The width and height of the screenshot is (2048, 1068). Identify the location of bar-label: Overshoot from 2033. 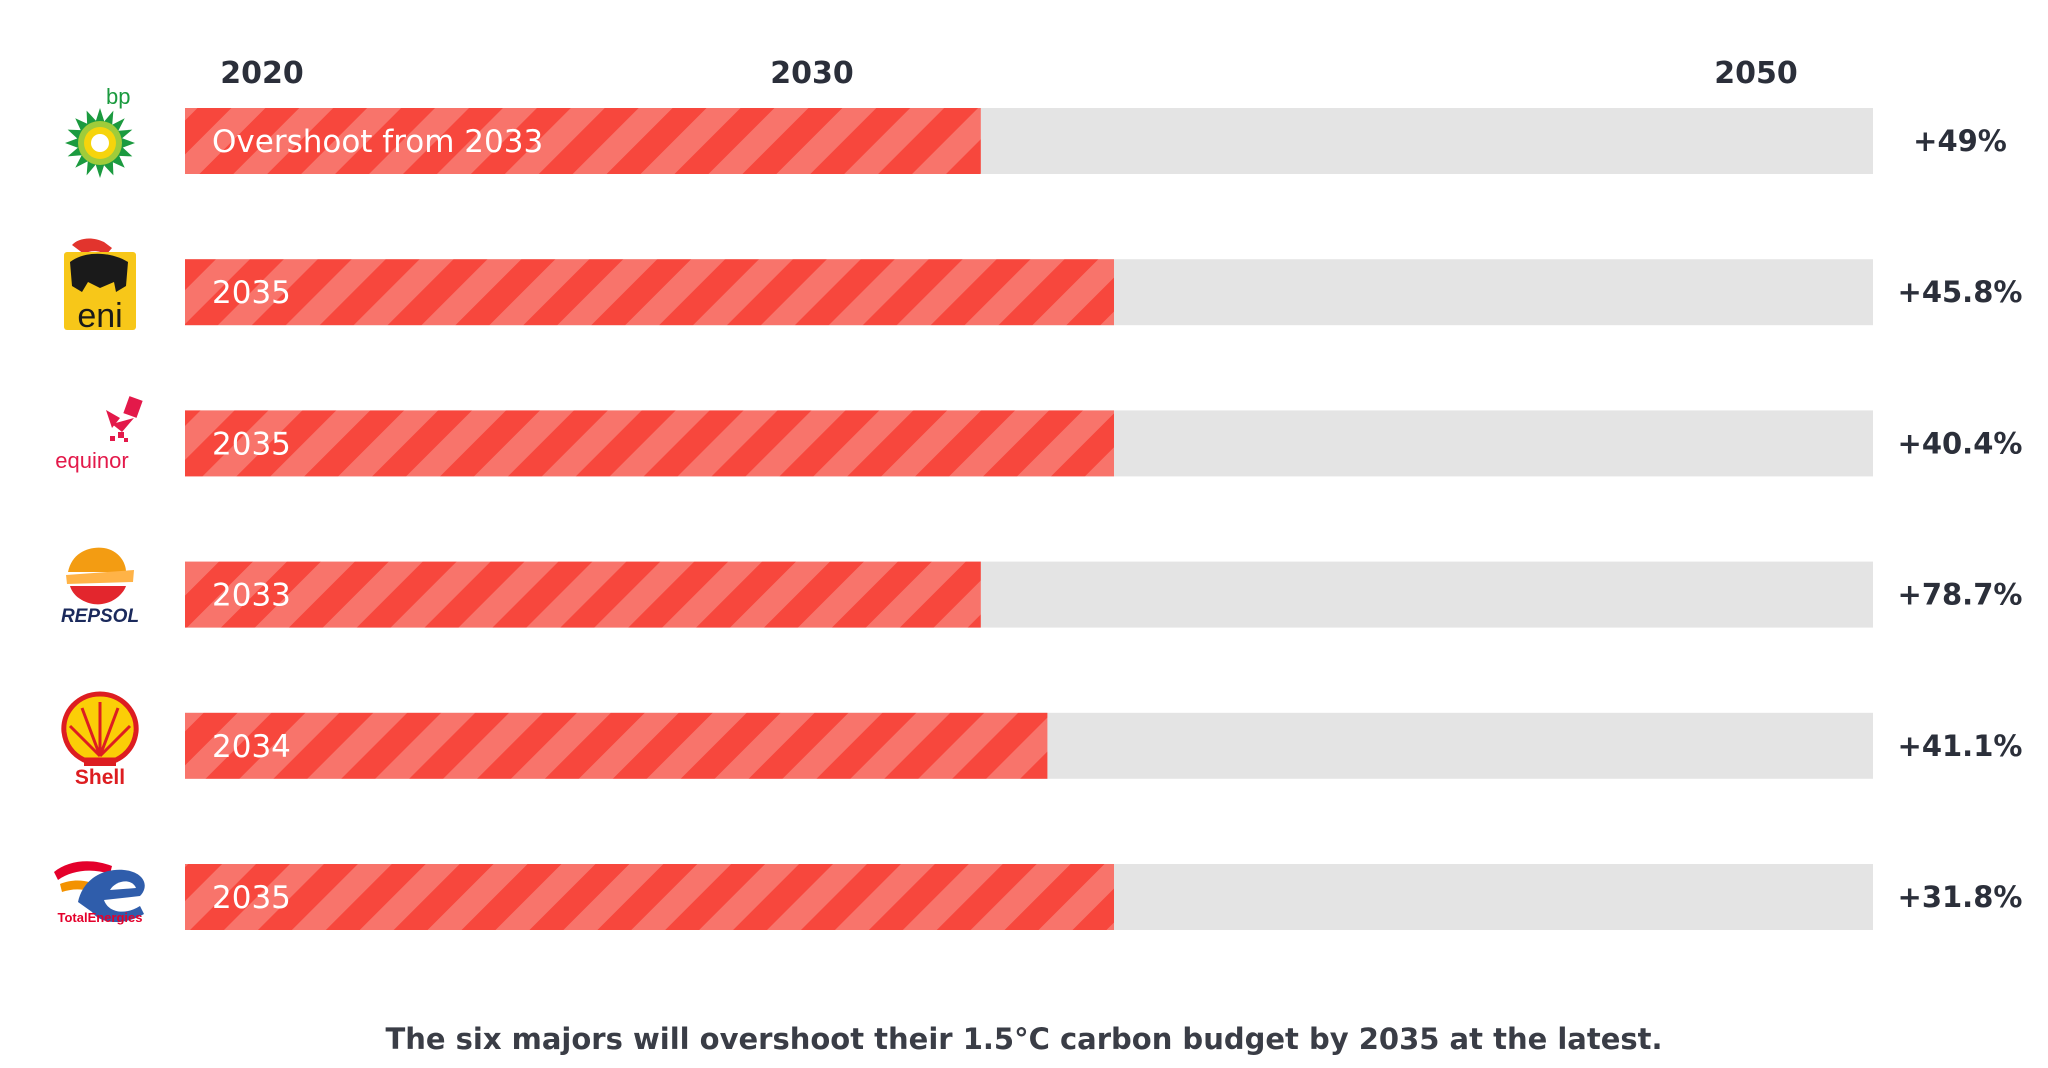
(377, 142).